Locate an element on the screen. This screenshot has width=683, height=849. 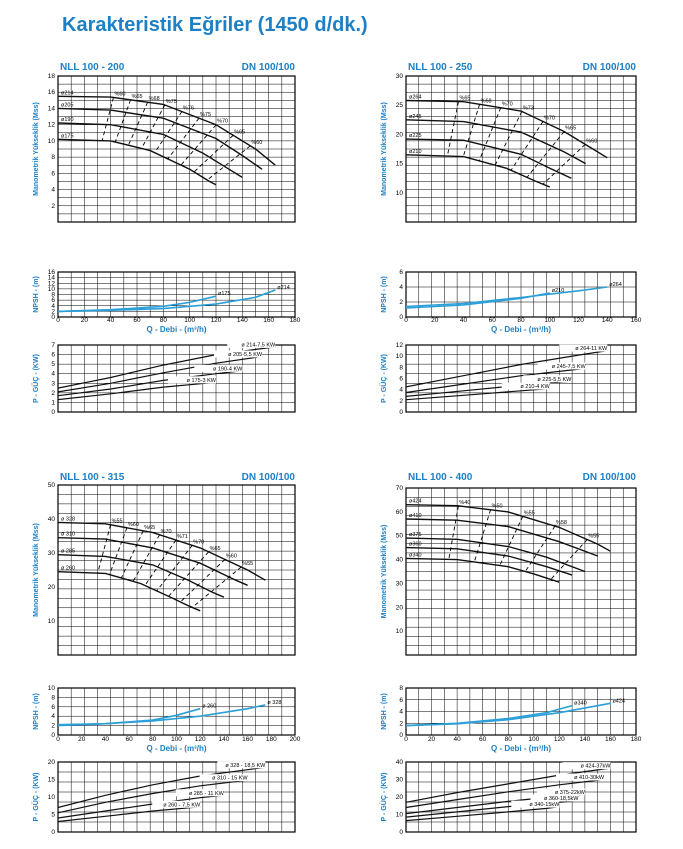
head-y-tick-label: 12 is located at coordinates (52, 125).